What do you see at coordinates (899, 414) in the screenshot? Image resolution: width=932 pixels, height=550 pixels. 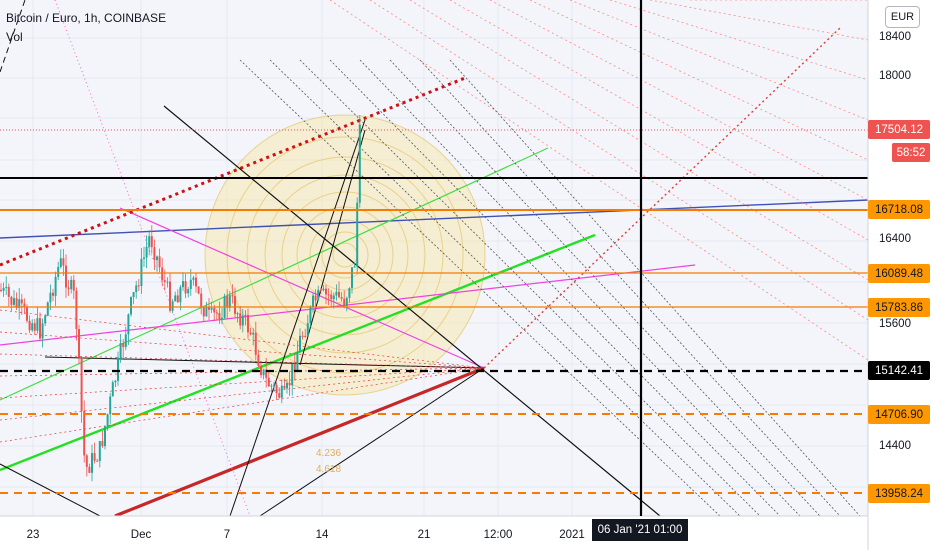 I see `price-label-14706: 14706.90` at bounding box center [899, 414].